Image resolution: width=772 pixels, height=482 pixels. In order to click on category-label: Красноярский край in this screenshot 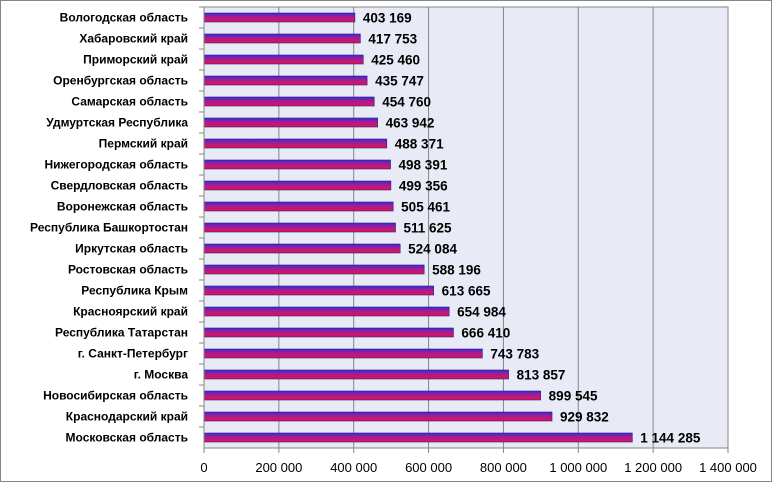, I will do `click(130, 312)`.